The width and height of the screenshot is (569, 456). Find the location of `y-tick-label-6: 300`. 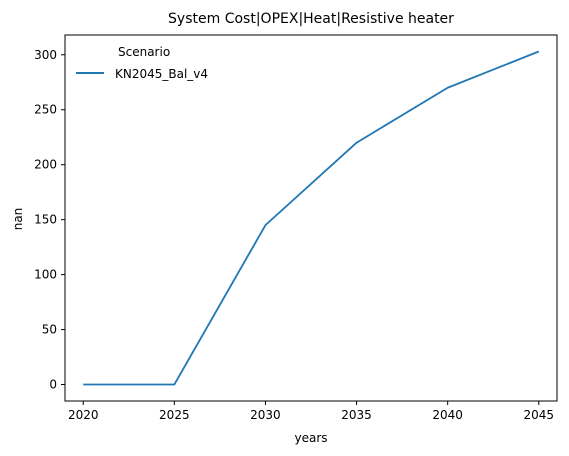

y-tick-label-6: 300 is located at coordinates (45, 55).